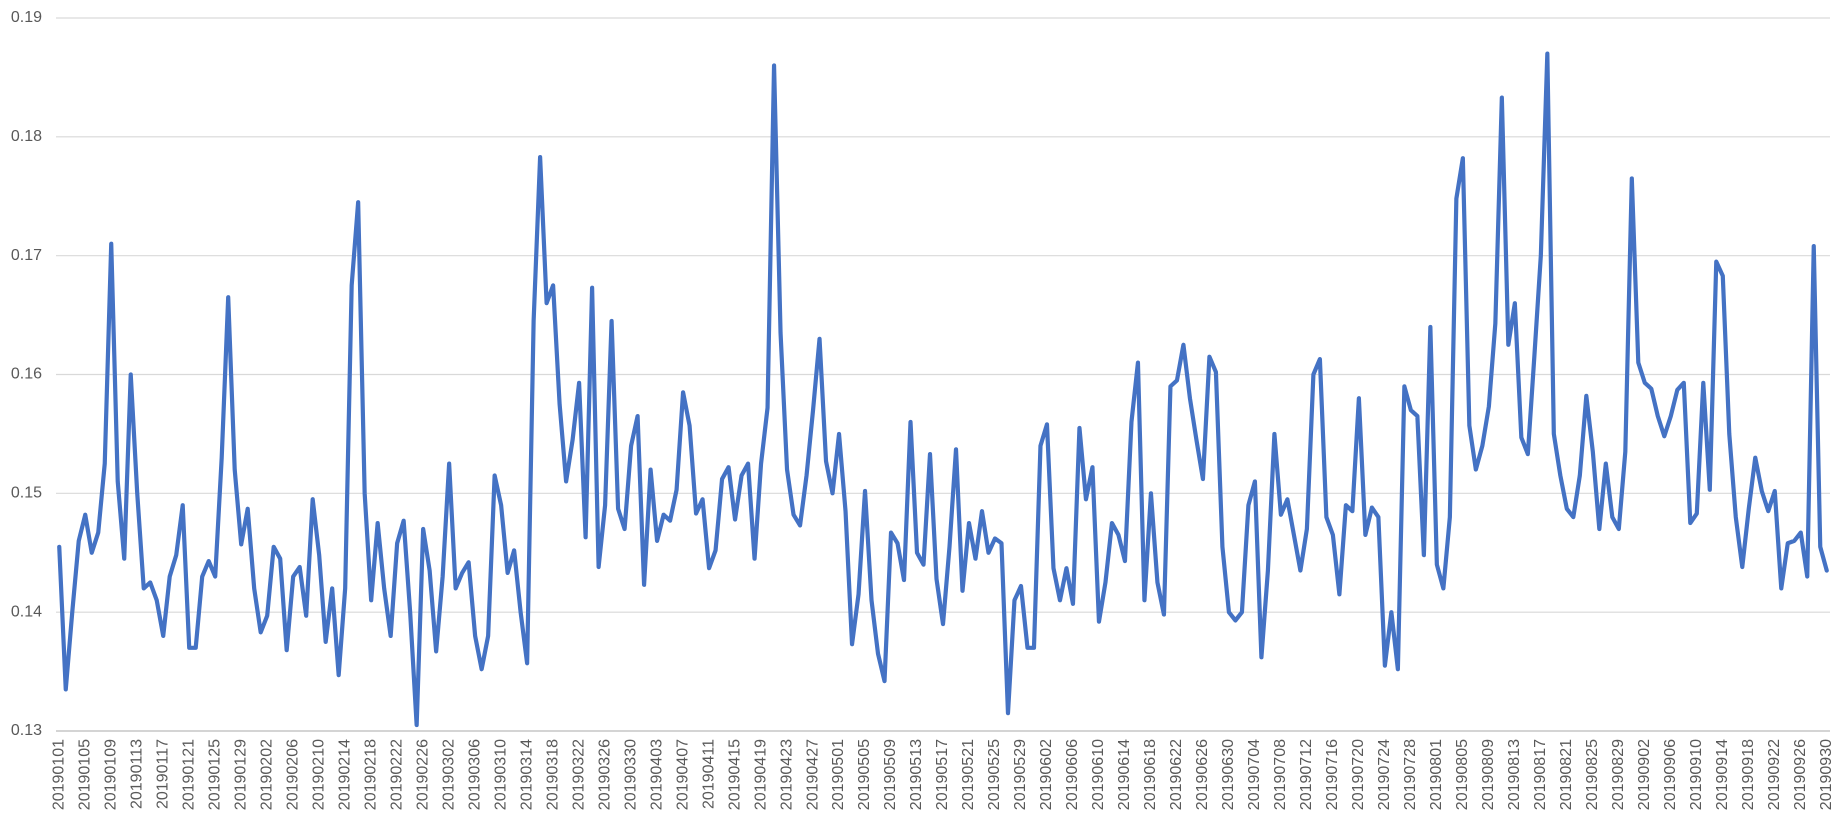 The width and height of the screenshot is (1836, 820). What do you see at coordinates (1150, 774) in the screenshot?
I see `x-tick-label: 20190618` at bounding box center [1150, 774].